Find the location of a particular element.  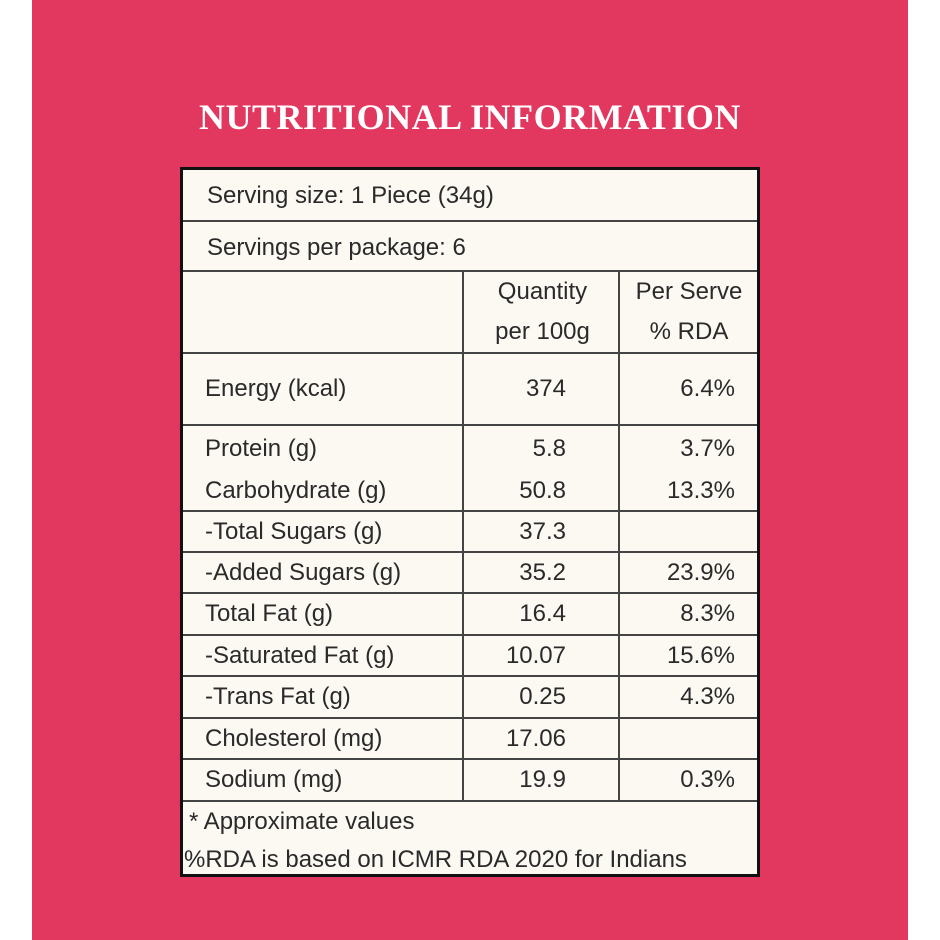

serving-size-row: Serving size: 1 Piece (34g) is located at coordinates (470, 196).